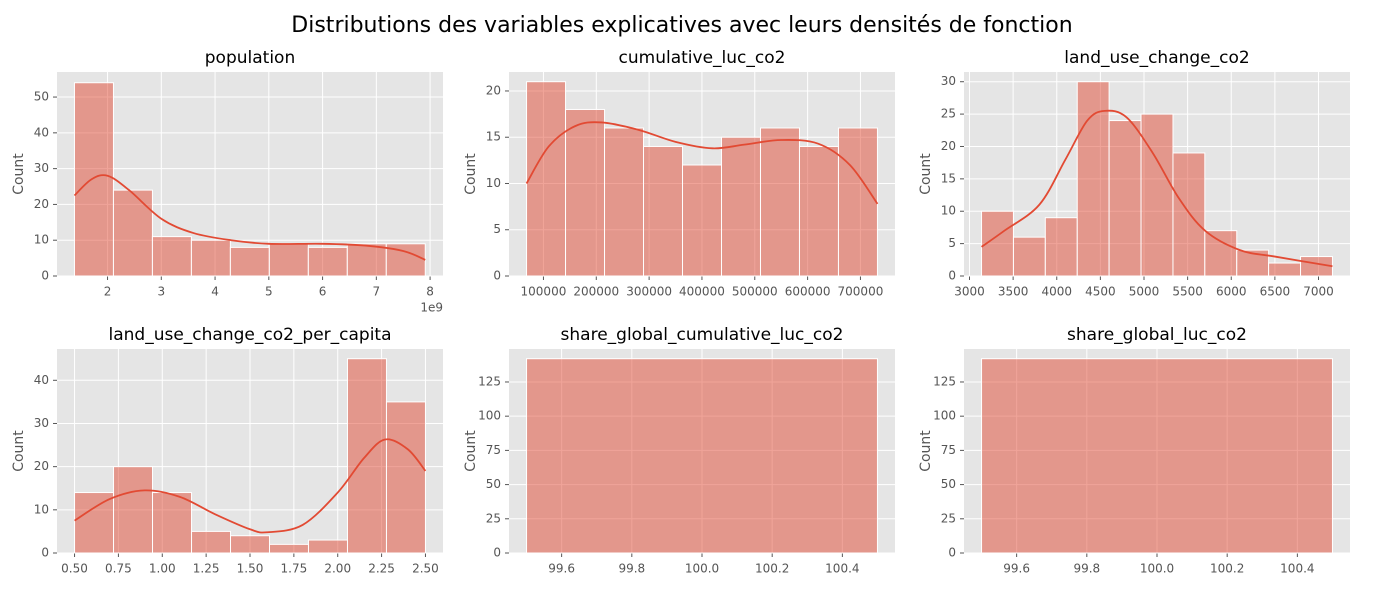  What do you see at coordinates (425, 569) in the screenshot?
I see `x-tick-label: 2.50` at bounding box center [425, 569].